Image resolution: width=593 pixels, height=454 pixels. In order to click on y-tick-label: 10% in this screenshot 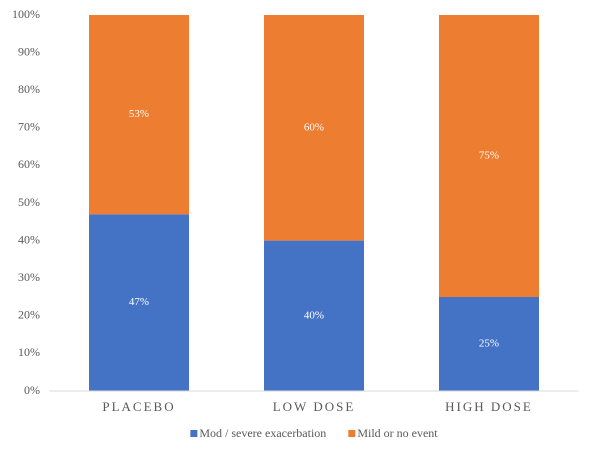, I will do `click(29, 352)`.